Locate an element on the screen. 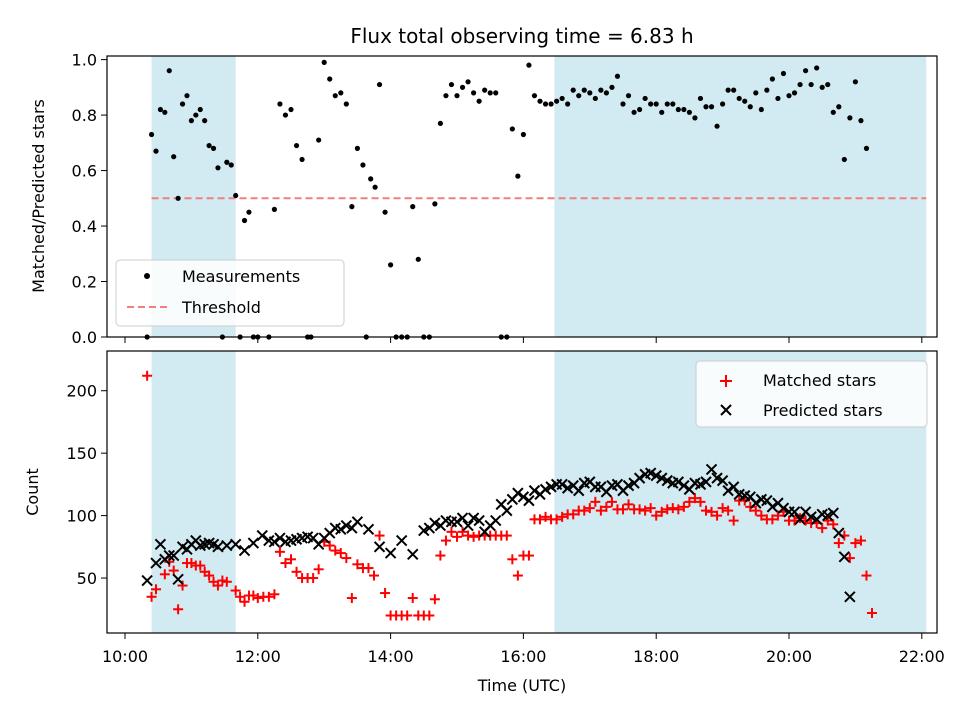  bottom-y-tick-label: 200 is located at coordinates (81, 391).